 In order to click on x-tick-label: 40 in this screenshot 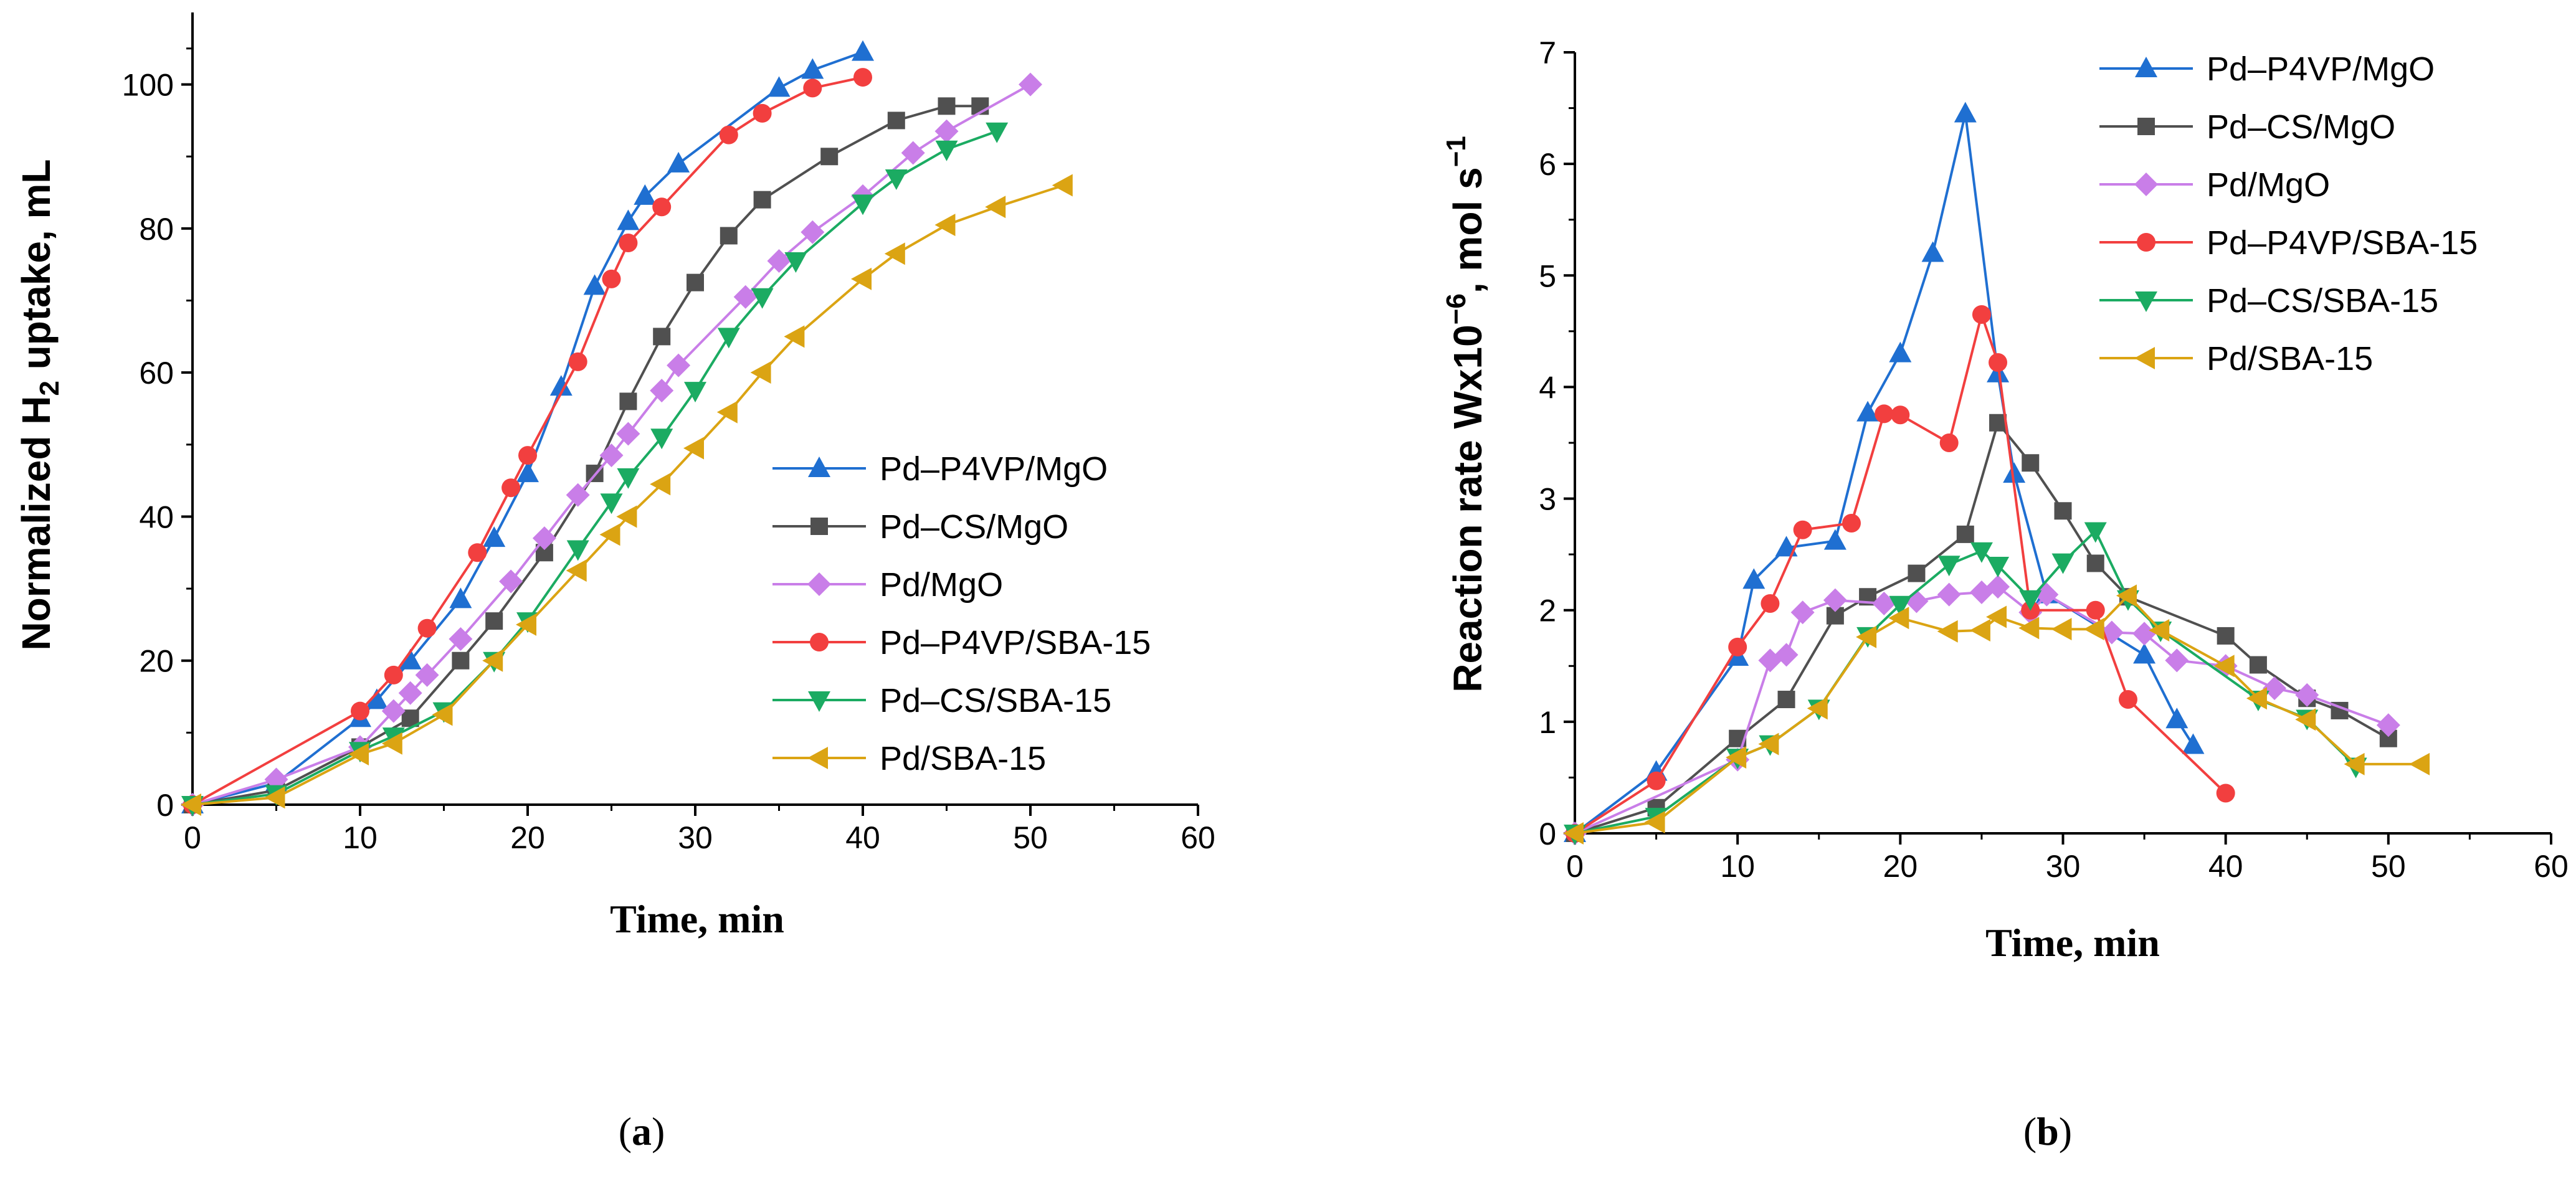, I will do `click(2225, 866)`.